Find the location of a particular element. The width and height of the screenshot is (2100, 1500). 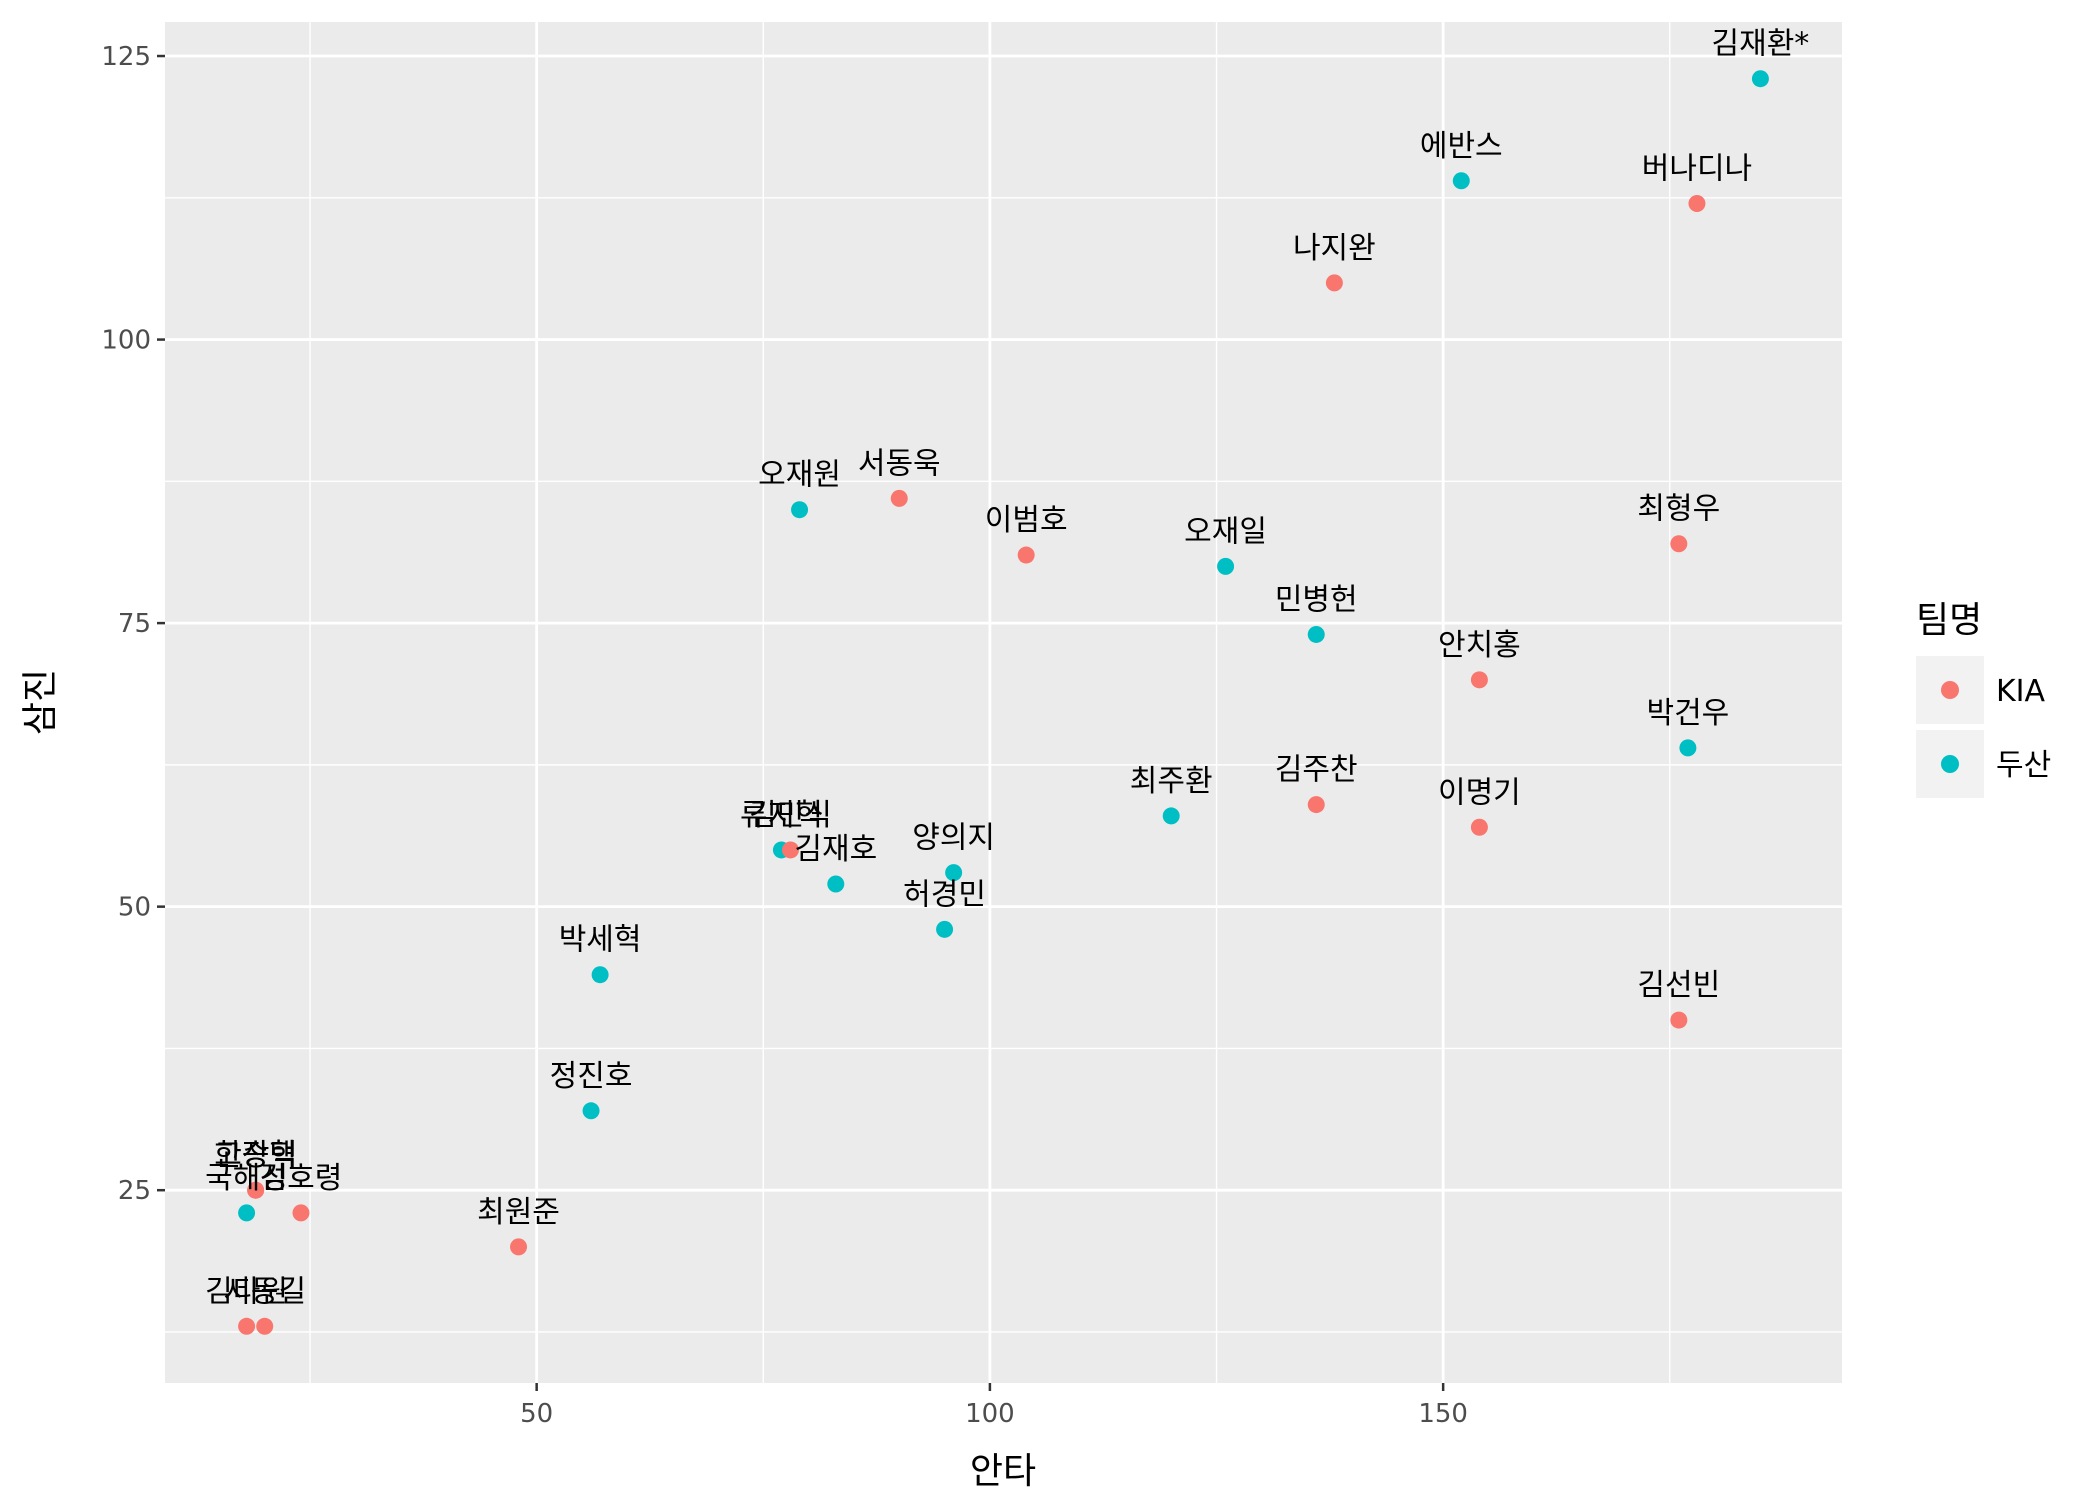

point-label: 김선빈 is located at coordinates (1678, 985).